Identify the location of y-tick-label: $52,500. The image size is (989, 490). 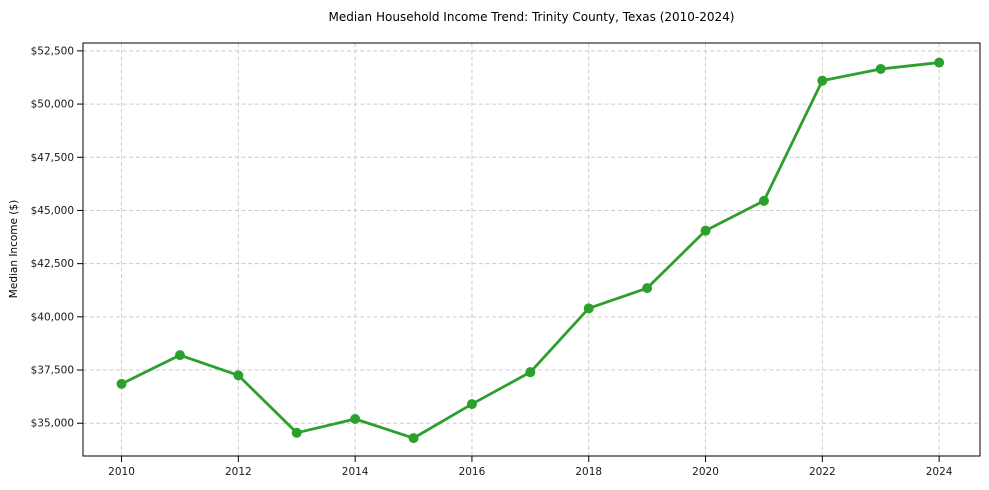
(52, 51).